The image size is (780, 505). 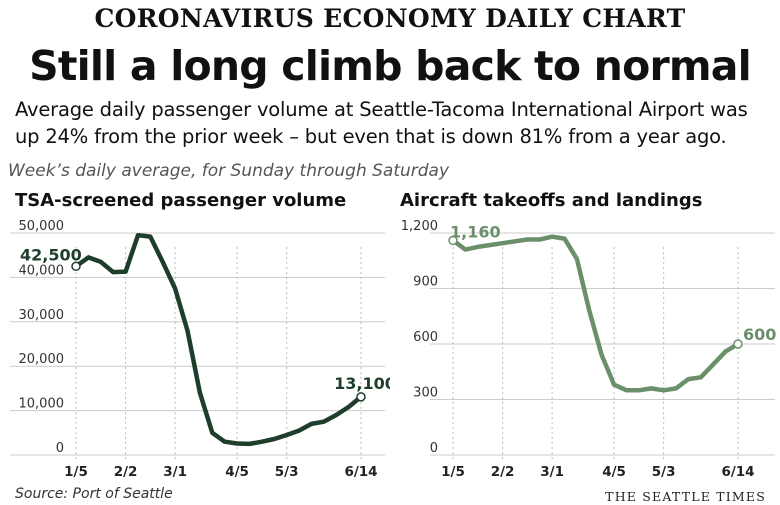 I want to click on y-tick-label: 10,000, so click(x=42, y=404).